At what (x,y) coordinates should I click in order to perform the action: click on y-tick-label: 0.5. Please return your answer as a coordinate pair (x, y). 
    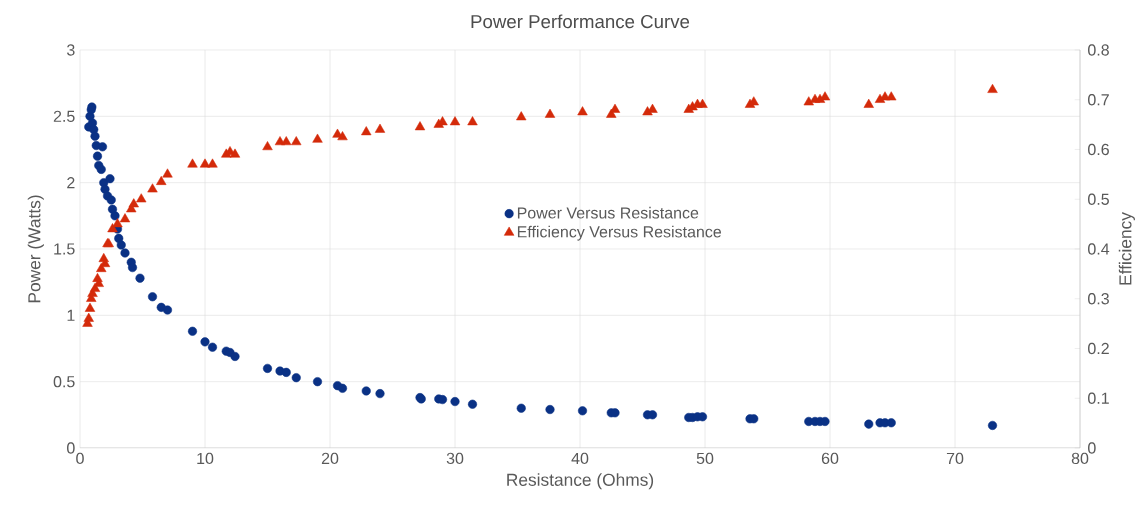
    Looking at the image, I should click on (64, 382).